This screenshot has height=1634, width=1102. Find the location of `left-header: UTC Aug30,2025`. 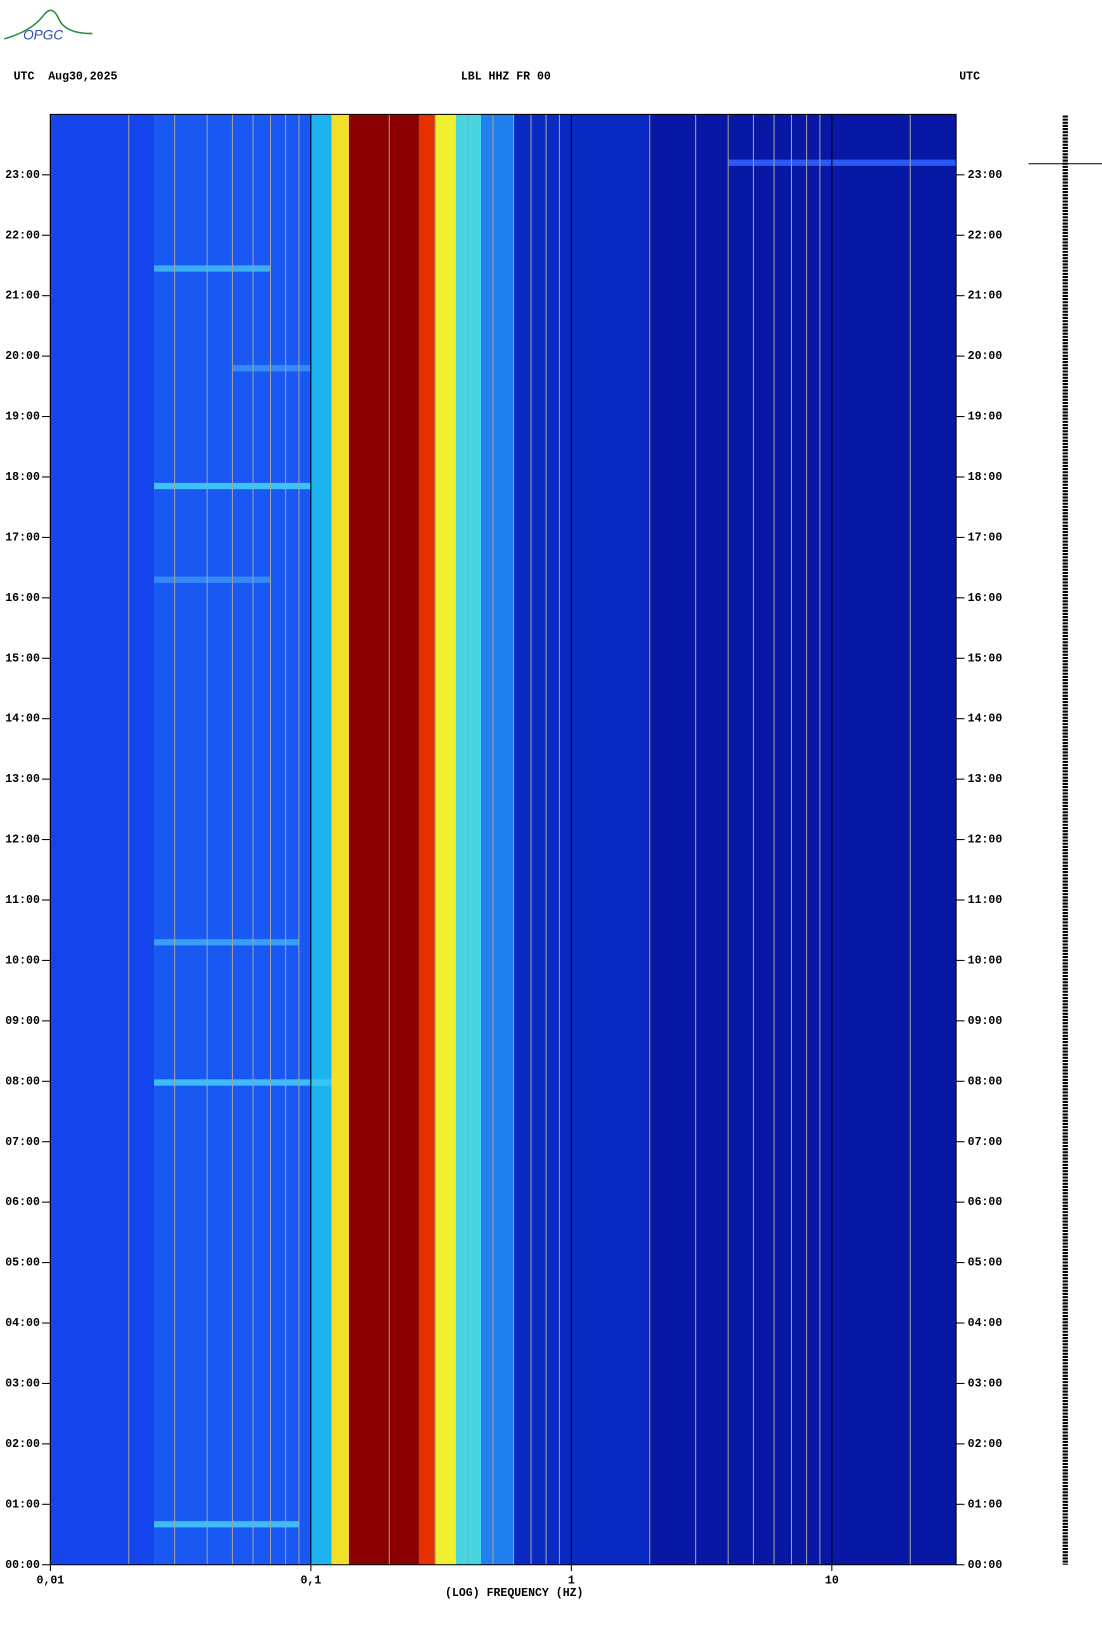

left-header: UTC Aug30,2025 is located at coordinates (66, 77).